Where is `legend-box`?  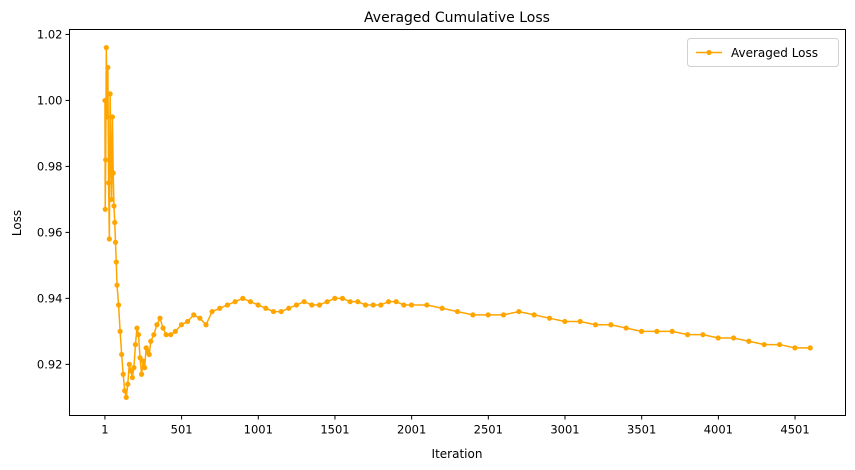 legend-box is located at coordinates (763, 52).